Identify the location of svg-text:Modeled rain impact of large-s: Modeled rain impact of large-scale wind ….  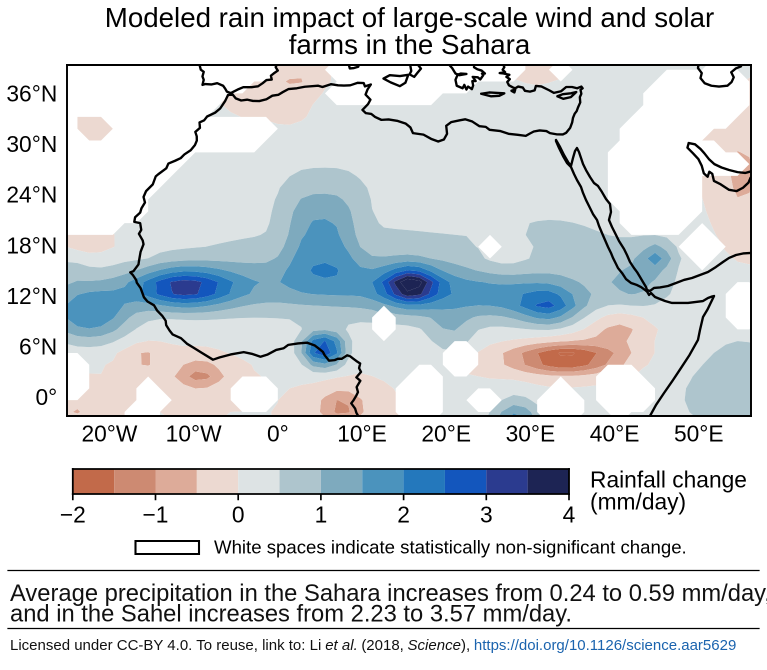
(409, 17).